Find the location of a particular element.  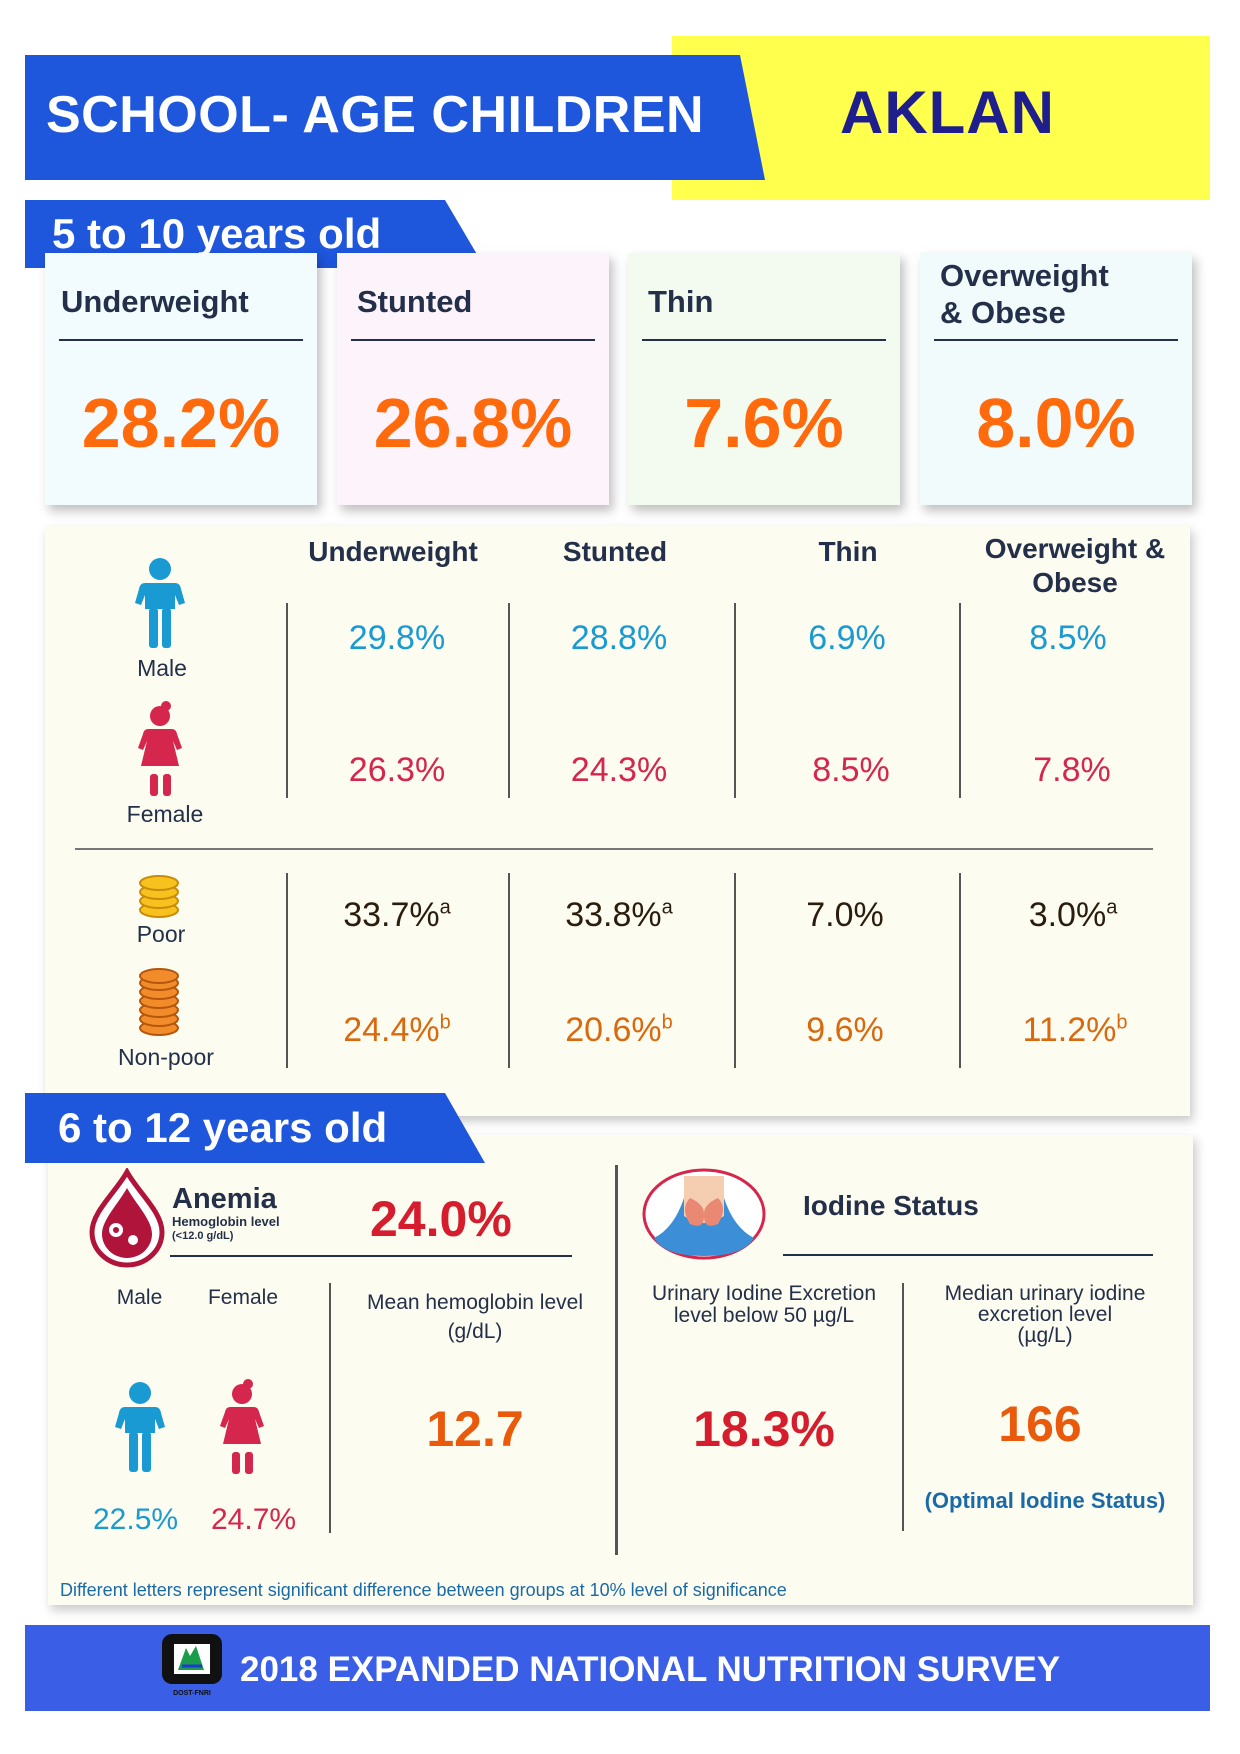

label-line3: (µg/L) is located at coordinates (1045, 1335).